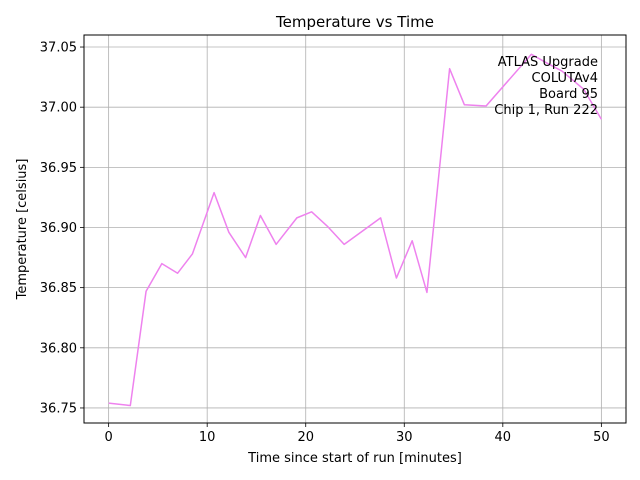 This screenshot has height=480, width=640. Describe the element at coordinates (58, 228) in the screenshot. I see `y-tick-label: 36.90` at that location.